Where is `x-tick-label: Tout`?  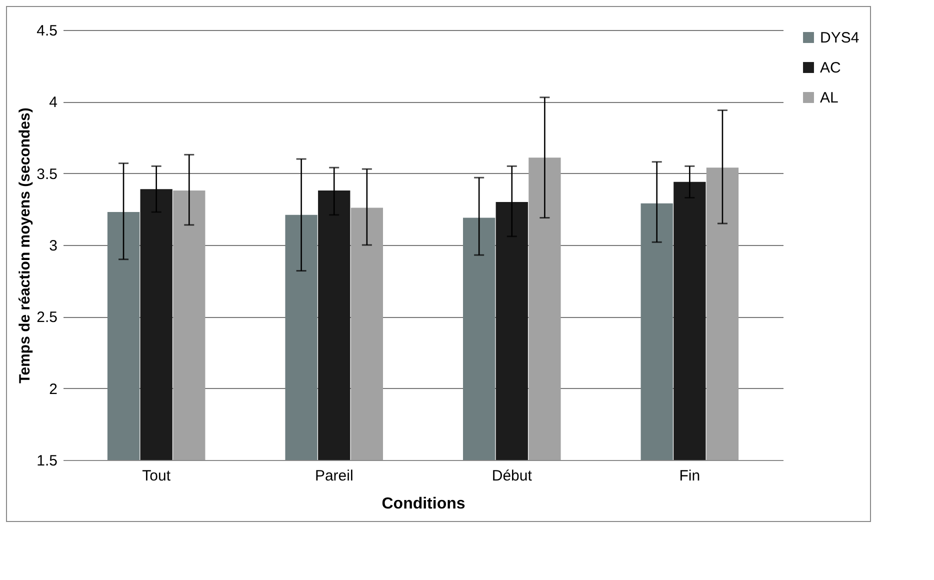
x-tick-label: Tout is located at coordinates (157, 476).